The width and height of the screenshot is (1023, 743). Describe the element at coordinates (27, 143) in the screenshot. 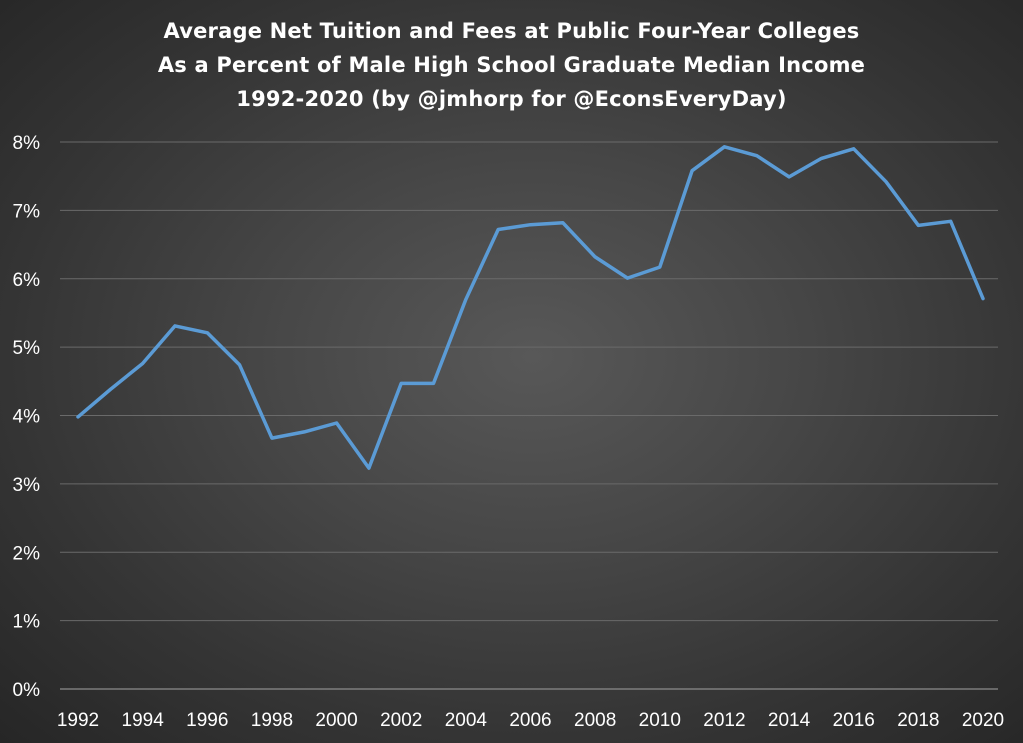

I see `y-tick-label: 8%` at that location.